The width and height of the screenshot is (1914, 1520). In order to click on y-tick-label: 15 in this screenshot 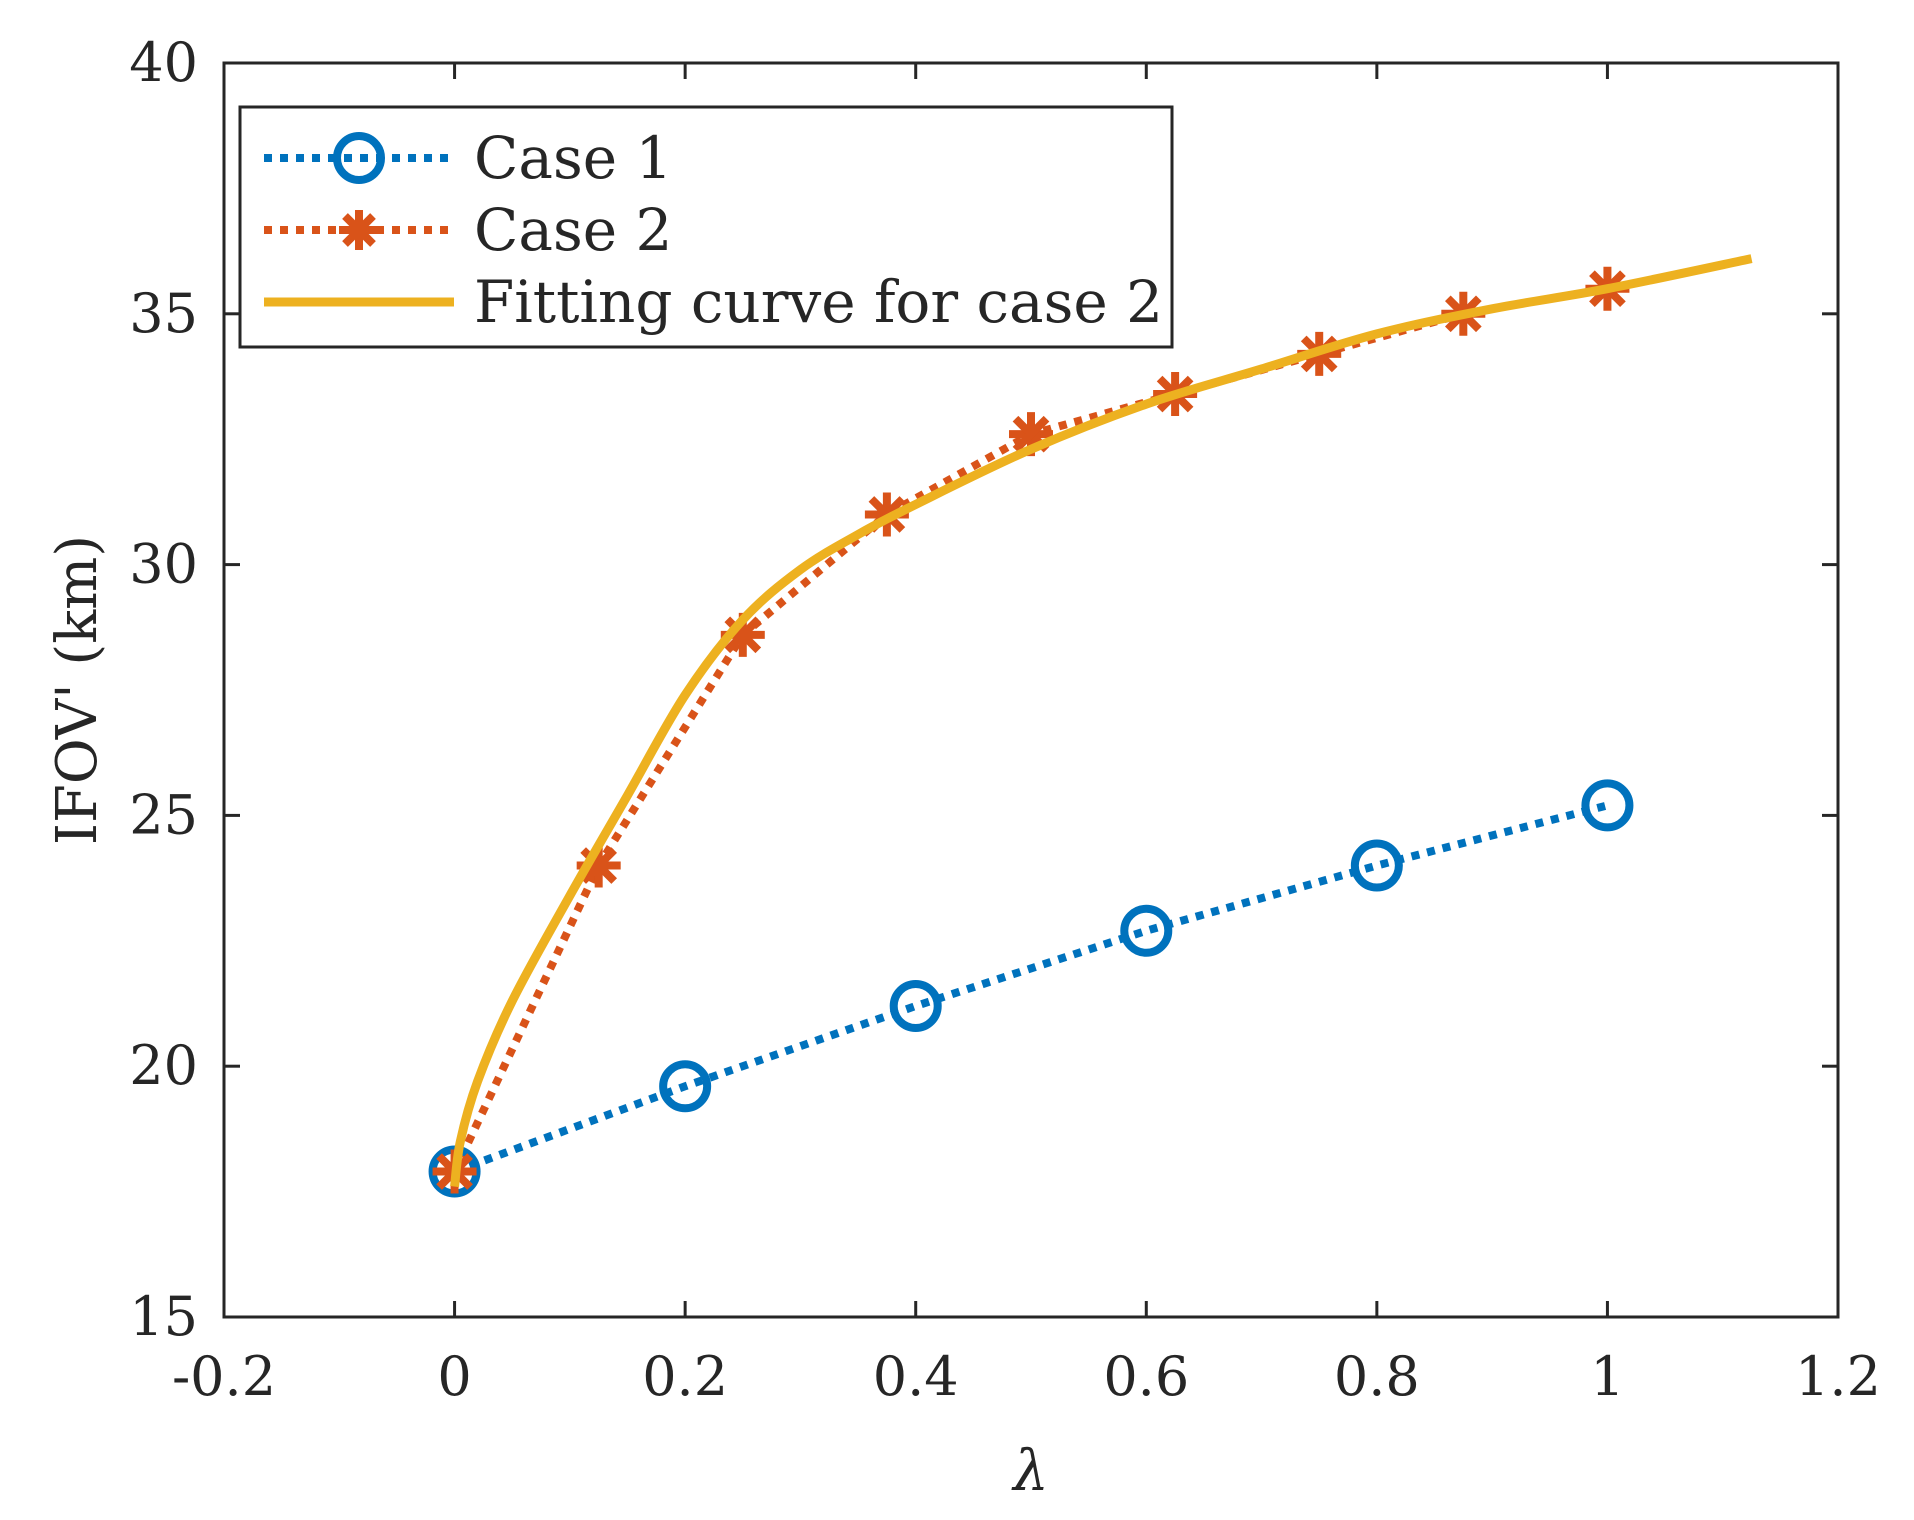, I will do `click(163, 1316)`.